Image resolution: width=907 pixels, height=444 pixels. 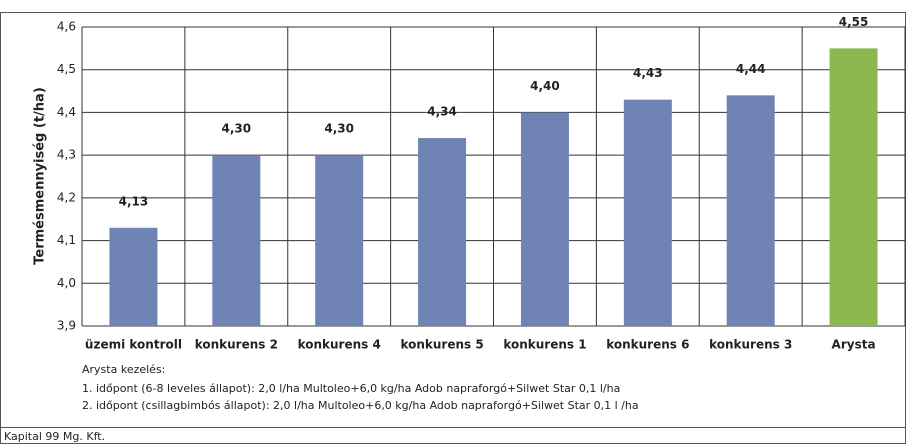 I want to click on x-tick-label: konkurens 3, so click(x=750, y=345).